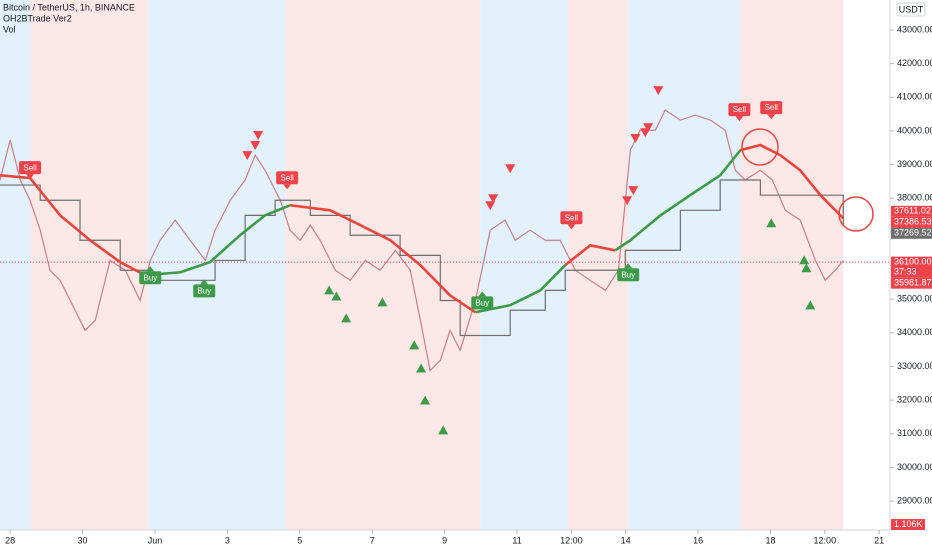  Describe the element at coordinates (83, 540) in the screenshot. I see `x-tick-label: 30` at that location.